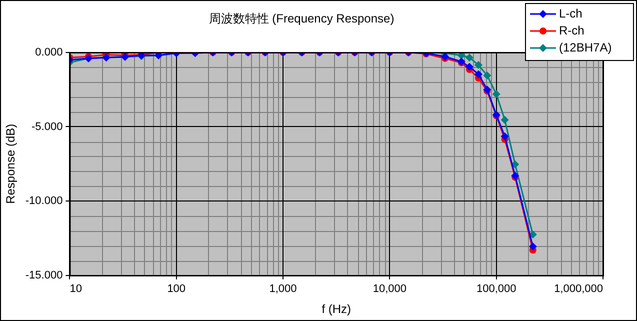 This screenshot has width=637, height=321. Describe the element at coordinates (47, 126) in the screenshot. I see `y-tick-label: -5.000` at that location.